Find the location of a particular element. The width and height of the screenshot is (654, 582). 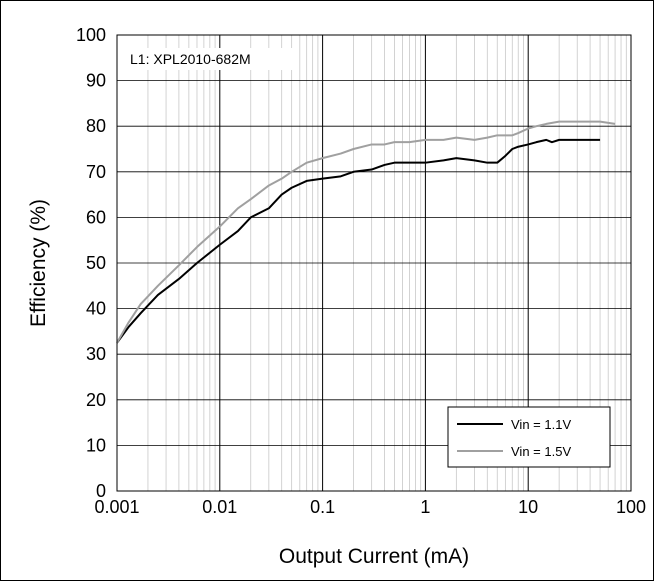

annotation-box is located at coordinates (210, 59).